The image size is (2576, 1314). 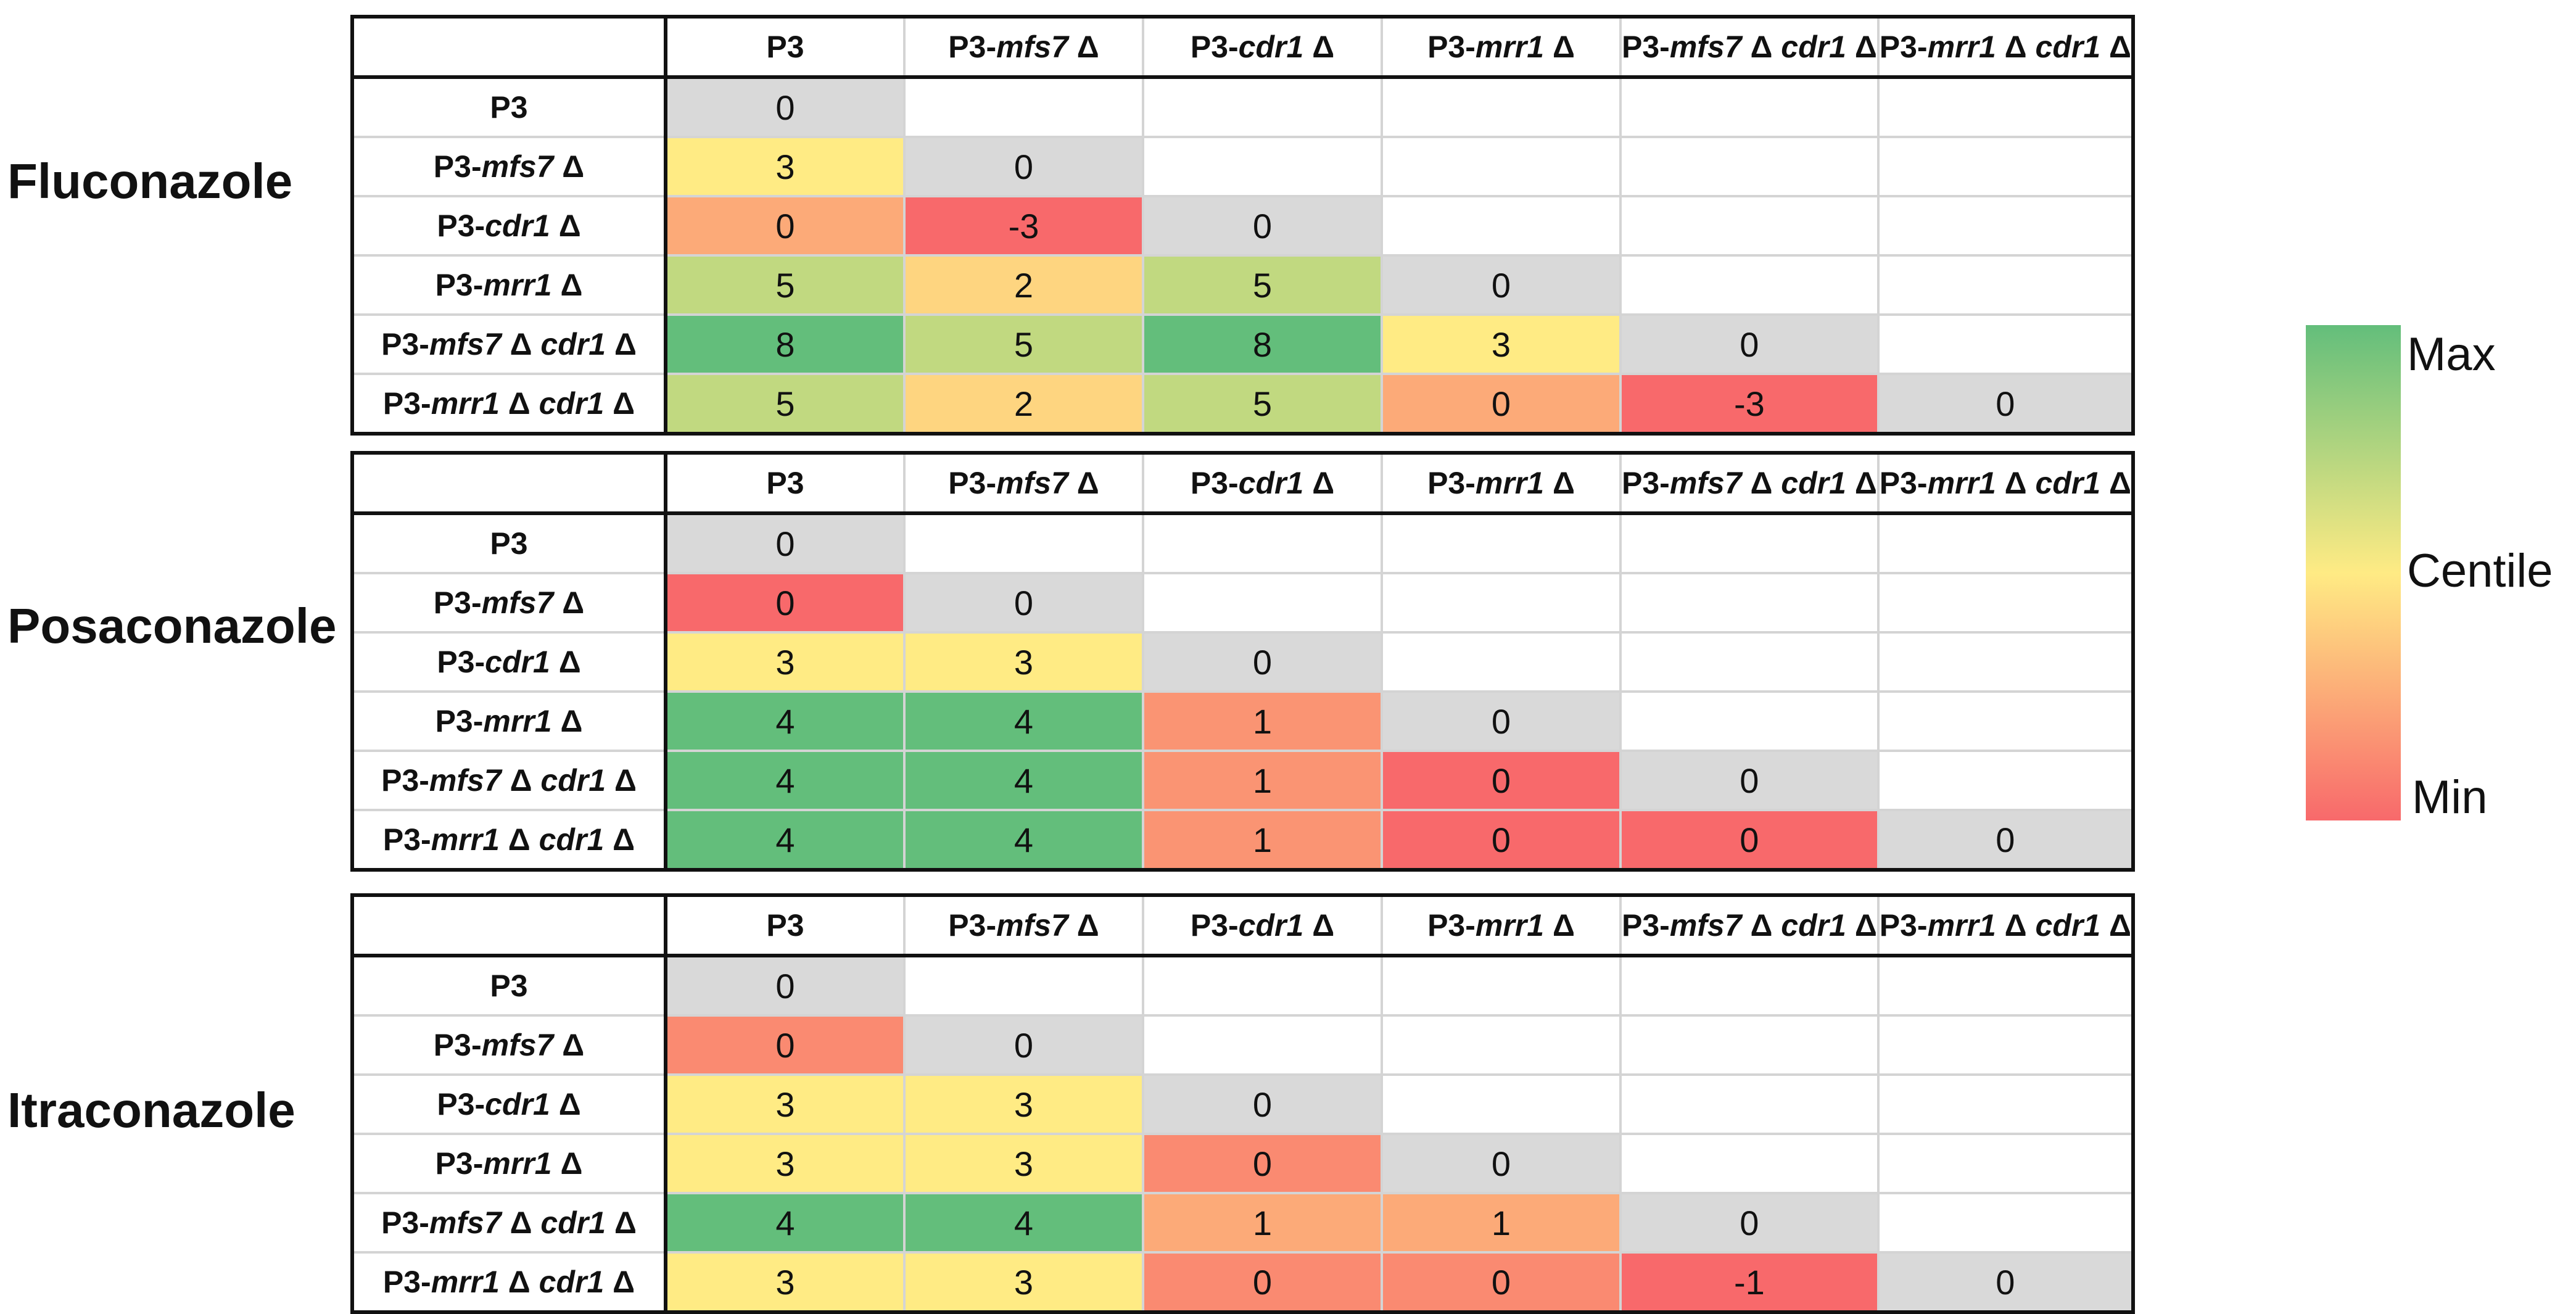 What do you see at coordinates (1242, 1282) in the screenshot?
I see `table-row: P3-mrr1 Δ cdr1 Δ 3 3 0 0 -1 0` at bounding box center [1242, 1282].